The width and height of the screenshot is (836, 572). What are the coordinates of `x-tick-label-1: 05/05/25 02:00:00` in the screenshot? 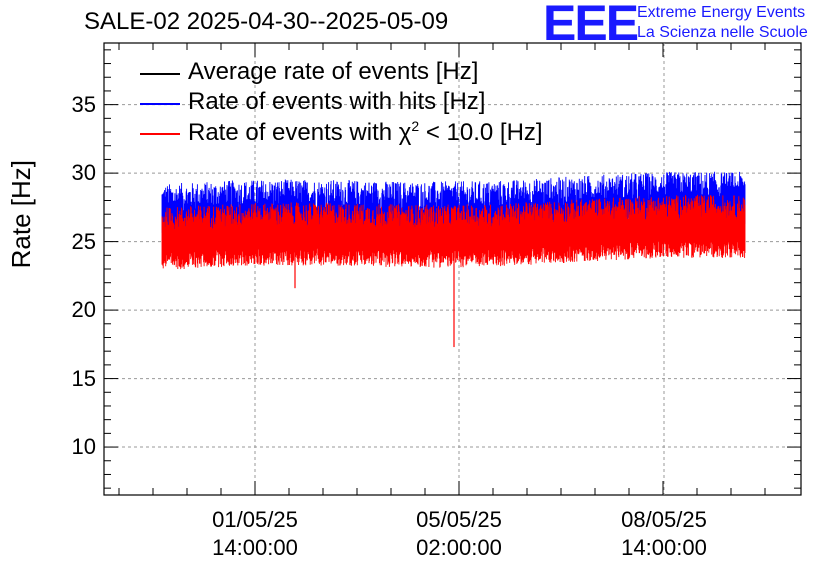 It's located at (459, 534).